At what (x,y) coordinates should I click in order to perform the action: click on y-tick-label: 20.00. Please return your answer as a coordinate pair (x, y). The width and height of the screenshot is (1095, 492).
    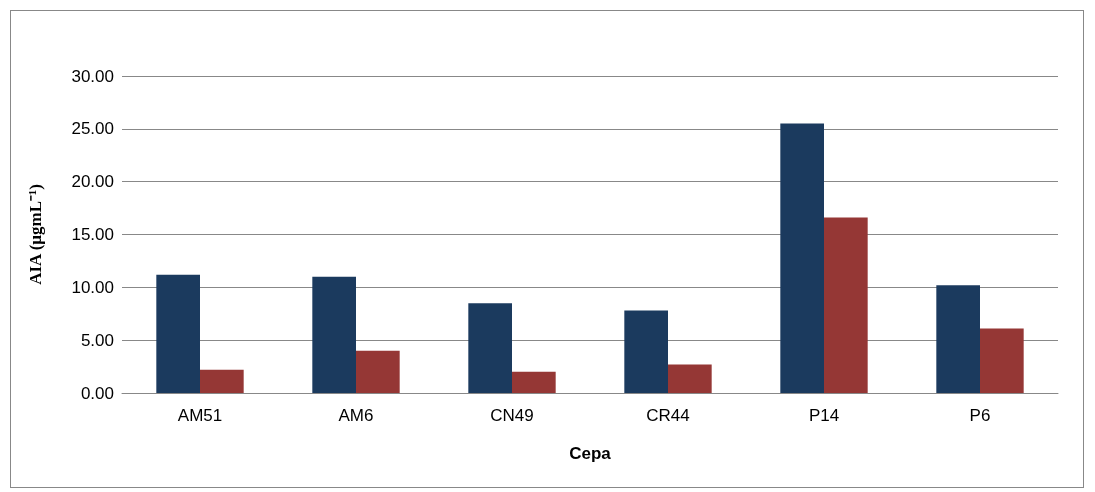
    Looking at the image, I should click on (92, 182).